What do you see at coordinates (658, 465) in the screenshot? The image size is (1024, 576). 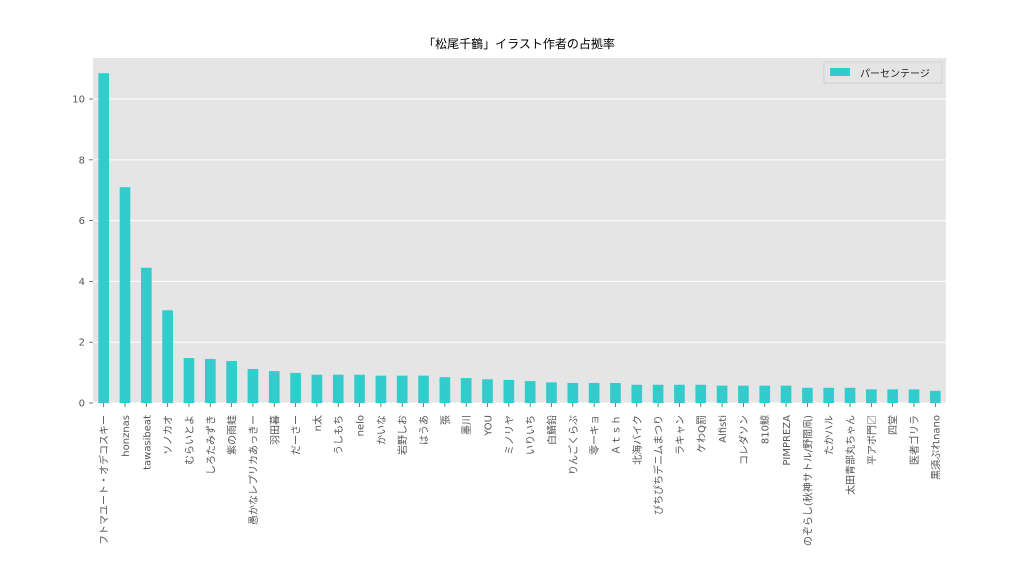 I see `x-tick-label: ぴちぴちデニムまつり` at bounding box center [658, 465].